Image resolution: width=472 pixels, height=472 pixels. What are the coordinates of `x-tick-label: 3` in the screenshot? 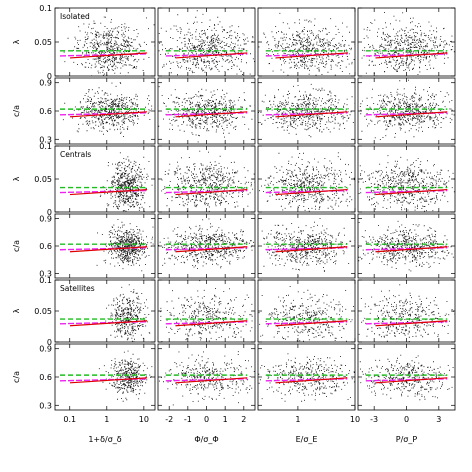 It's located at (438, 419).